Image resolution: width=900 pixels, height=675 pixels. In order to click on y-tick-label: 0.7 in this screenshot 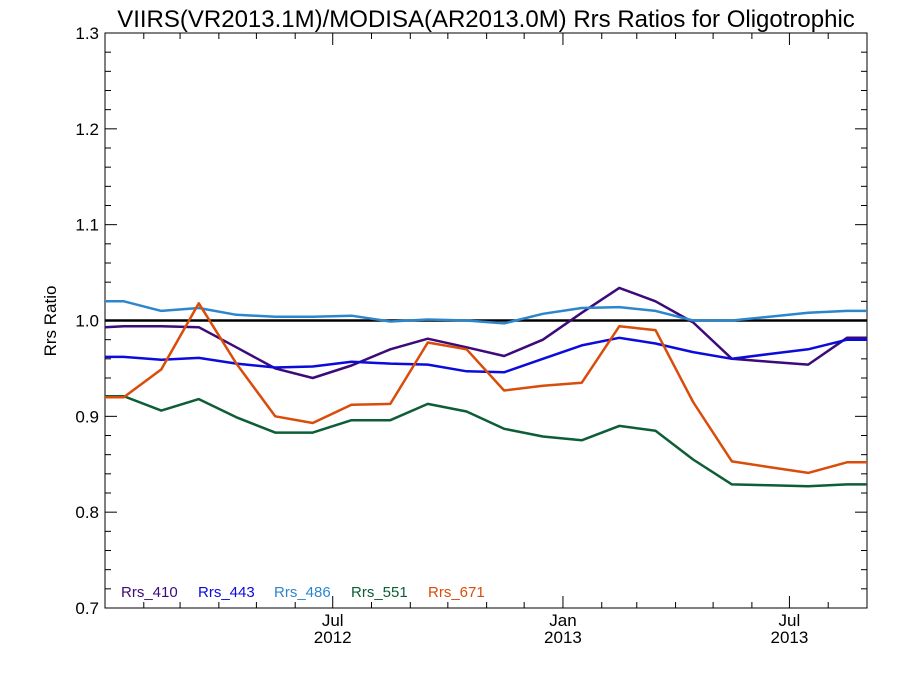, I will do `click(87, 608)`.